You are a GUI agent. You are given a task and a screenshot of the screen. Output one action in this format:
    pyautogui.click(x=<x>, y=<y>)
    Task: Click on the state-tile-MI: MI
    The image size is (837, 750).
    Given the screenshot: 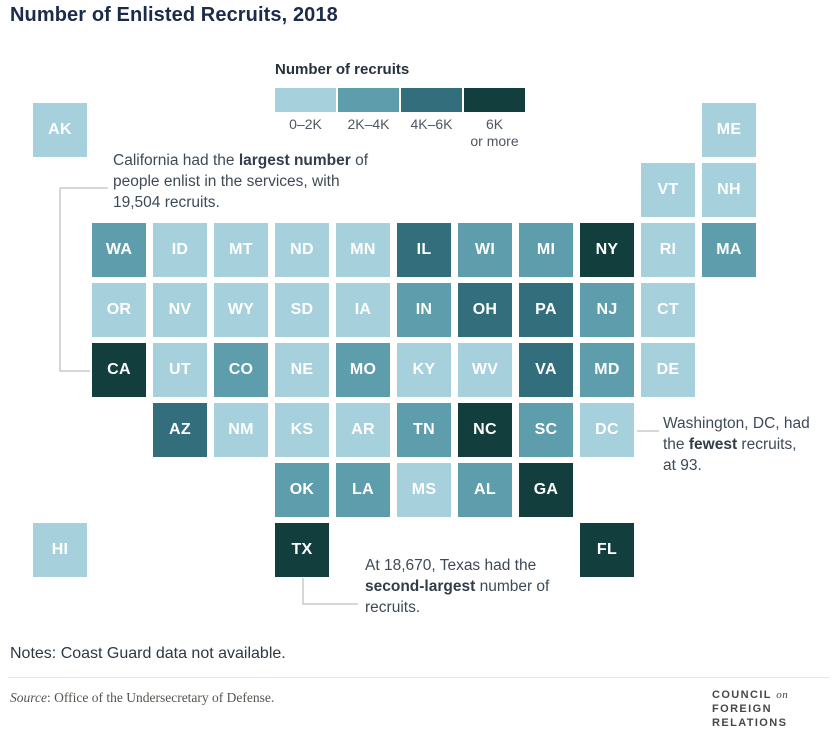 What is the action you would take?
    pyautogui.click(x=546, y=250)
    